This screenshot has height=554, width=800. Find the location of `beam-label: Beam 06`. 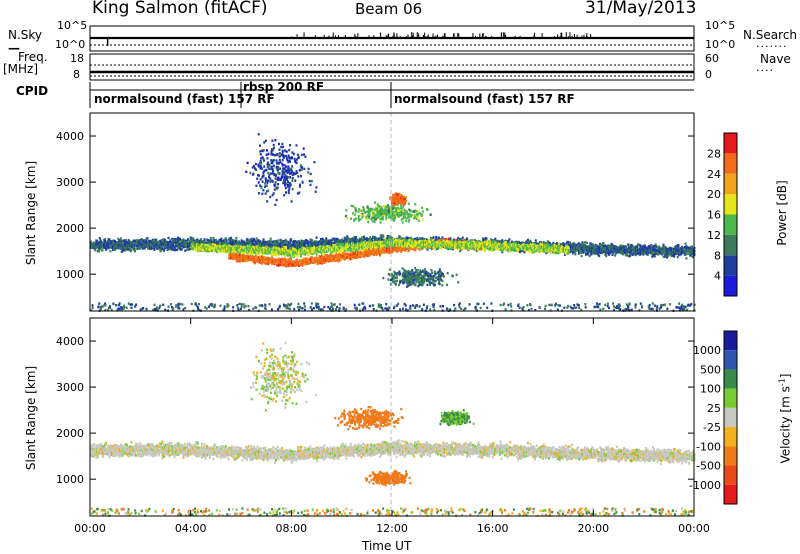

beam-label: Beam 06 is located at coordinates (389, 9).